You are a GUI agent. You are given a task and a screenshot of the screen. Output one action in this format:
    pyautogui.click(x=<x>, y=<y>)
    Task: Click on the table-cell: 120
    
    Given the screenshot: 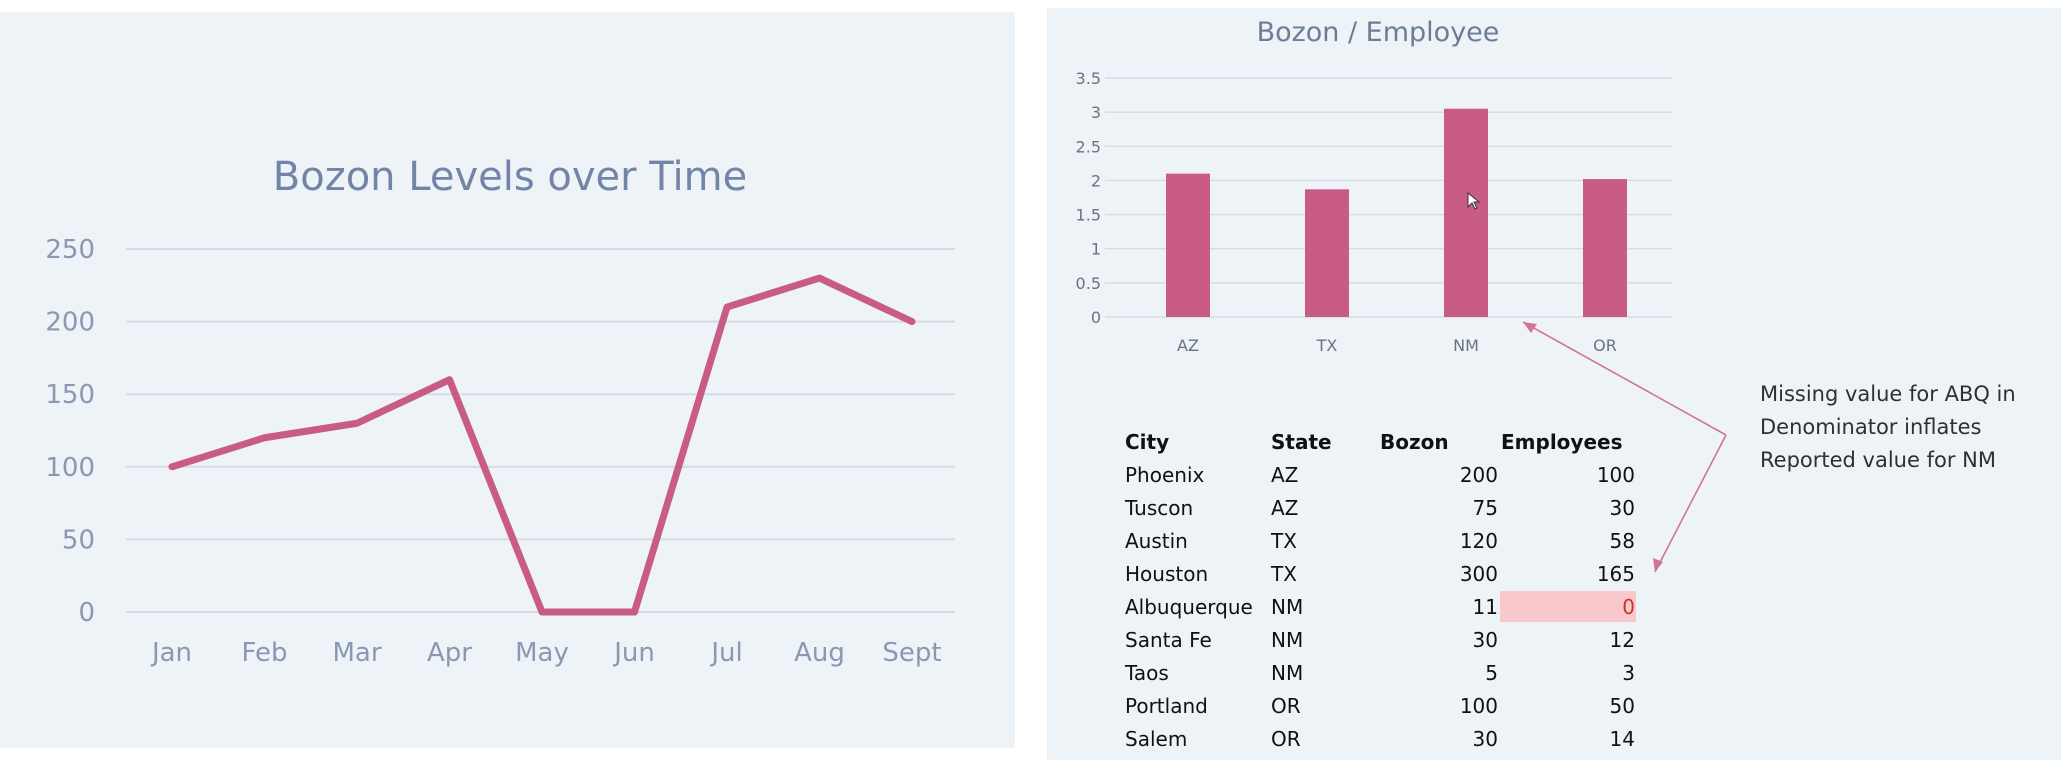 What is the action you would take?
    pyautogui.click(x=1478, y=541)
    